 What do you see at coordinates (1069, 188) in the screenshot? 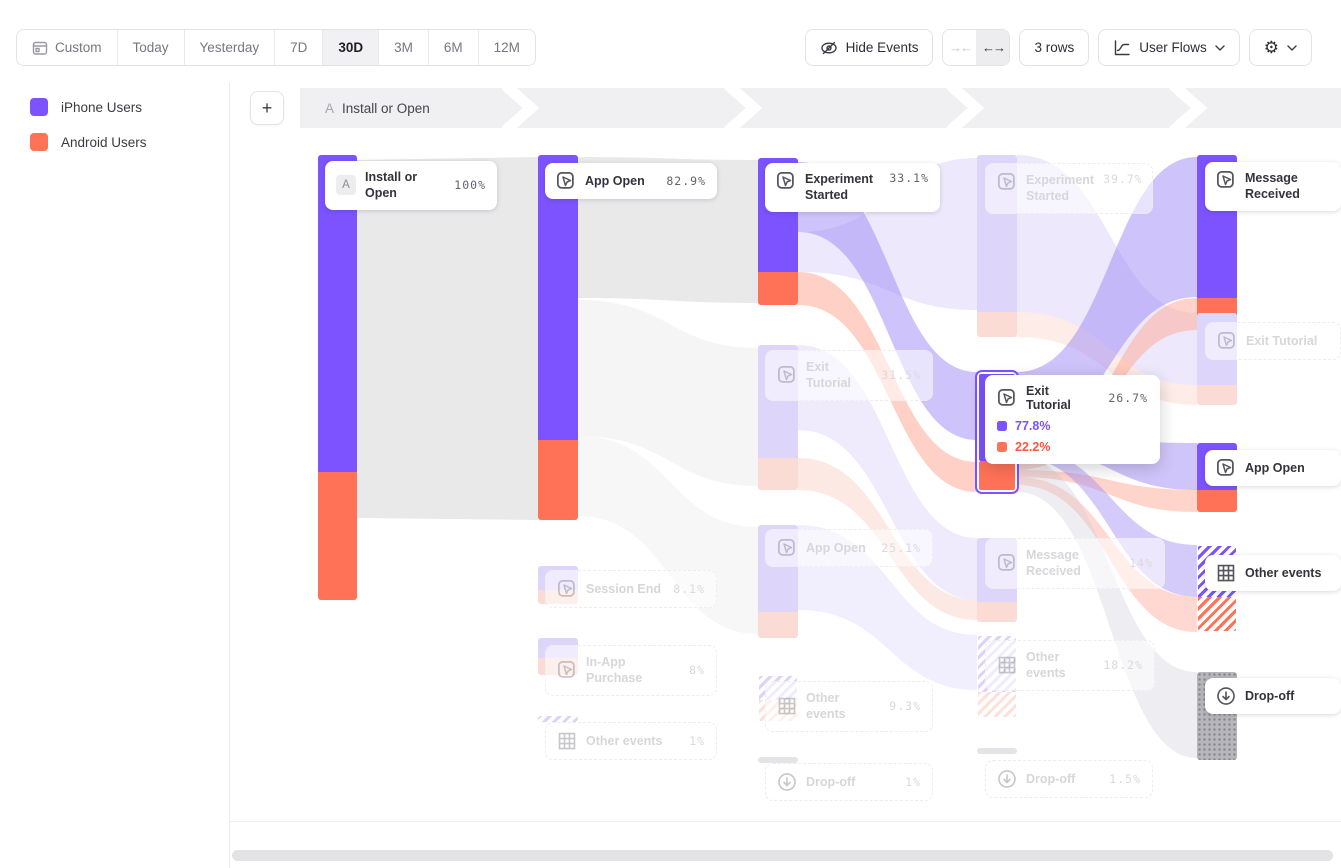
I see `flow-node-card-experiment-started-4: Experiment Started 39.7%` at bounding box center [1069, 188].